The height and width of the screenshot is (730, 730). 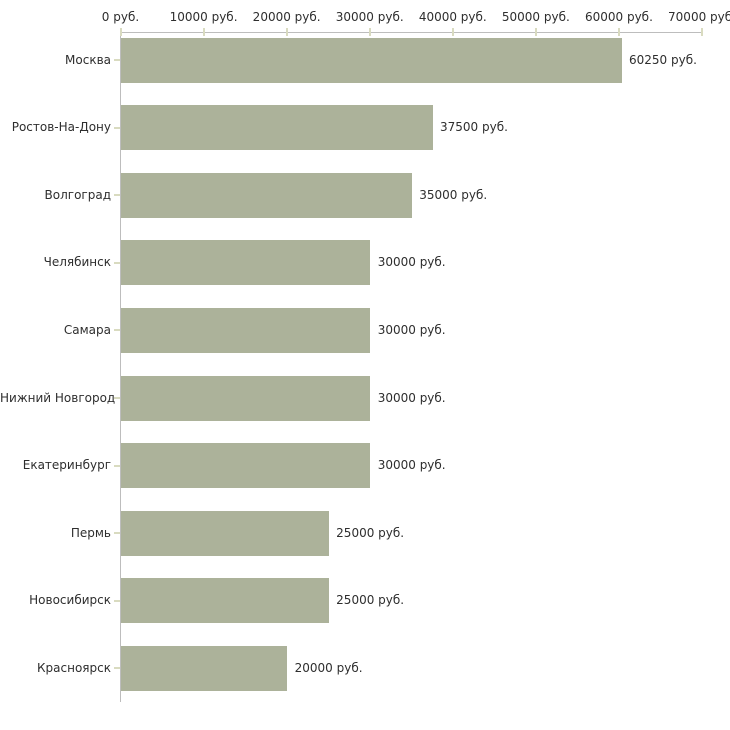 What do you see at coordinates (663, 59) in the screenshot?
I see `value-label: 60250 руб.` at bounding box center [663, 59].